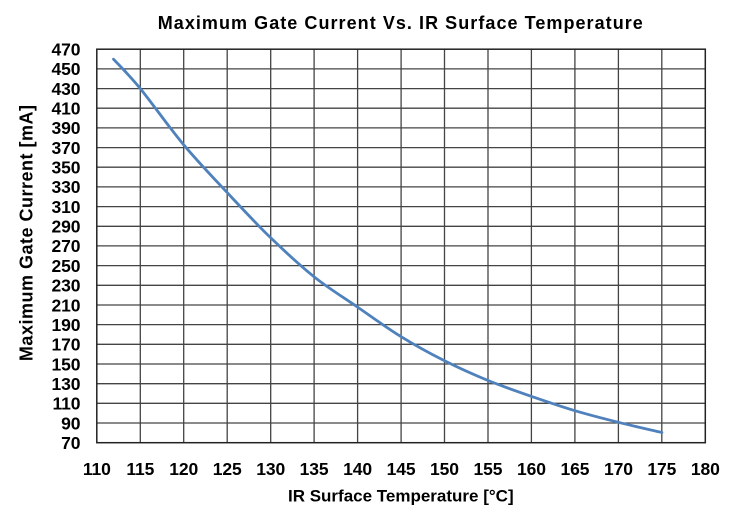 Image resolution: width=741 pixels, height=528 pixels. What do you see at coordinates (401, 469) in the screenshot?
I see `svg-text: 145` at bounding box center [401, 469].